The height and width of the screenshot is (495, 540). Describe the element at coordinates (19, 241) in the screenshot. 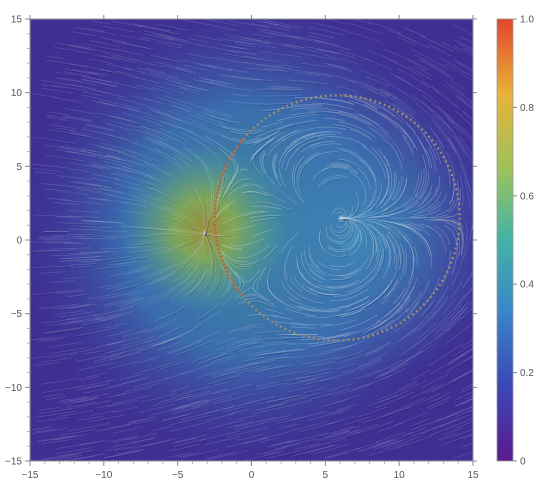

I see `y-tick-label: 0` at that location.